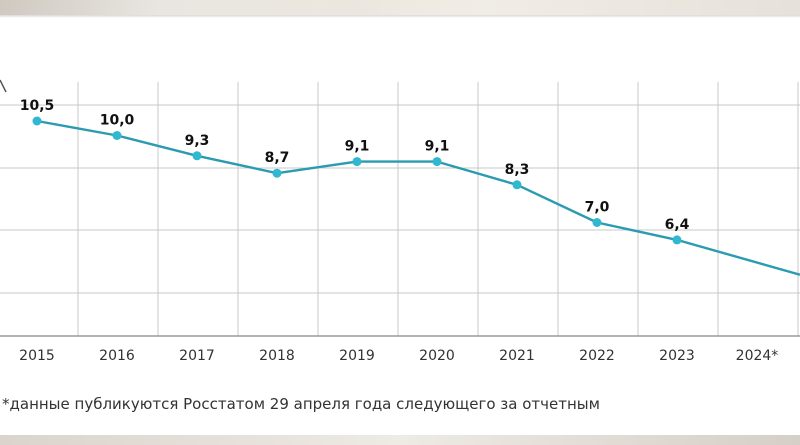  I want to click on data-label: 10,5, so click(37, 106).